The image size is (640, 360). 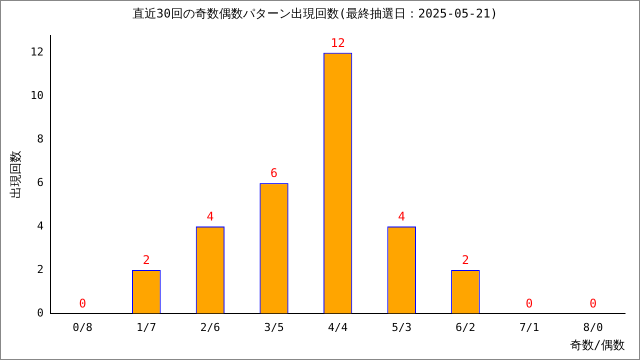 What do you see at coordinates (15, 174) in the screenshot?
I see `y-axis-title: 出現回数` at bounding box center [15, 174].